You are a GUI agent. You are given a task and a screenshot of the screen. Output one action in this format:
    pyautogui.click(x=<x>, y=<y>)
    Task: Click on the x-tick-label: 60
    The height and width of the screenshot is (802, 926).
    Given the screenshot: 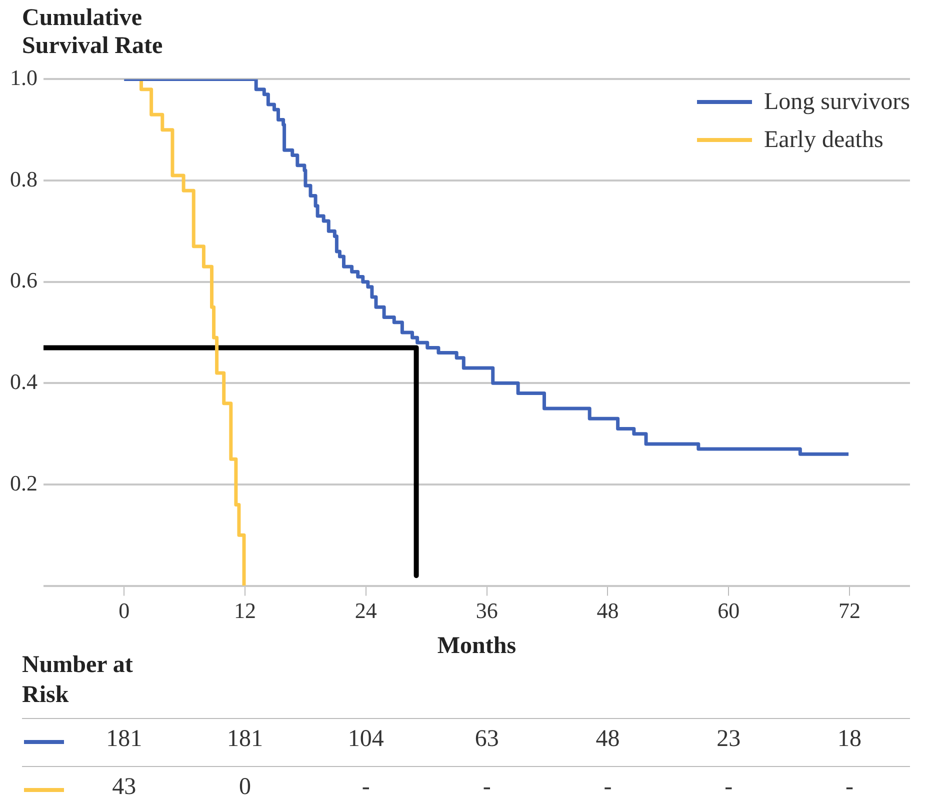 What is the action you would take?
    pyautogui.click(x=729, y=610)
    